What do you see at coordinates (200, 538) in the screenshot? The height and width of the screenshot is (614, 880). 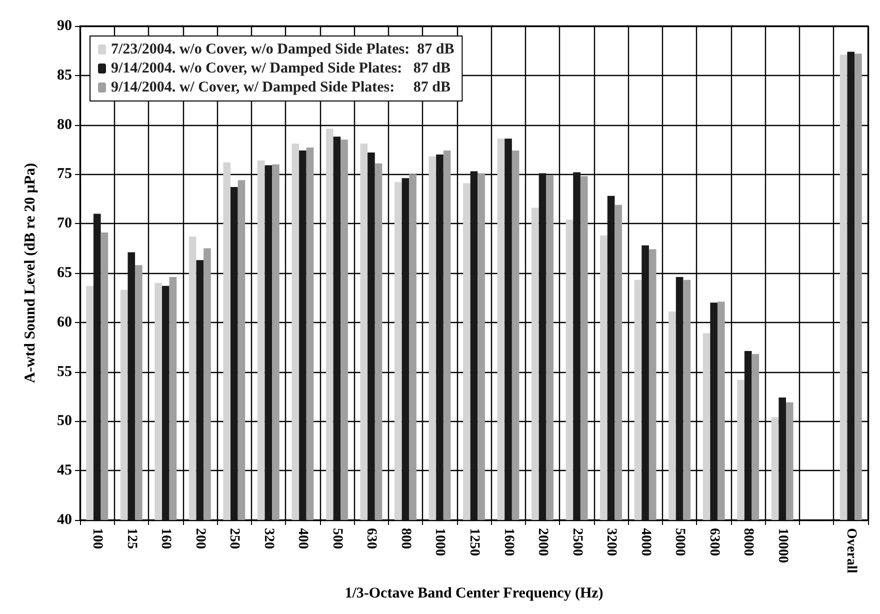 I see `x-tick-label: 200` at bounding box center [200, 538].